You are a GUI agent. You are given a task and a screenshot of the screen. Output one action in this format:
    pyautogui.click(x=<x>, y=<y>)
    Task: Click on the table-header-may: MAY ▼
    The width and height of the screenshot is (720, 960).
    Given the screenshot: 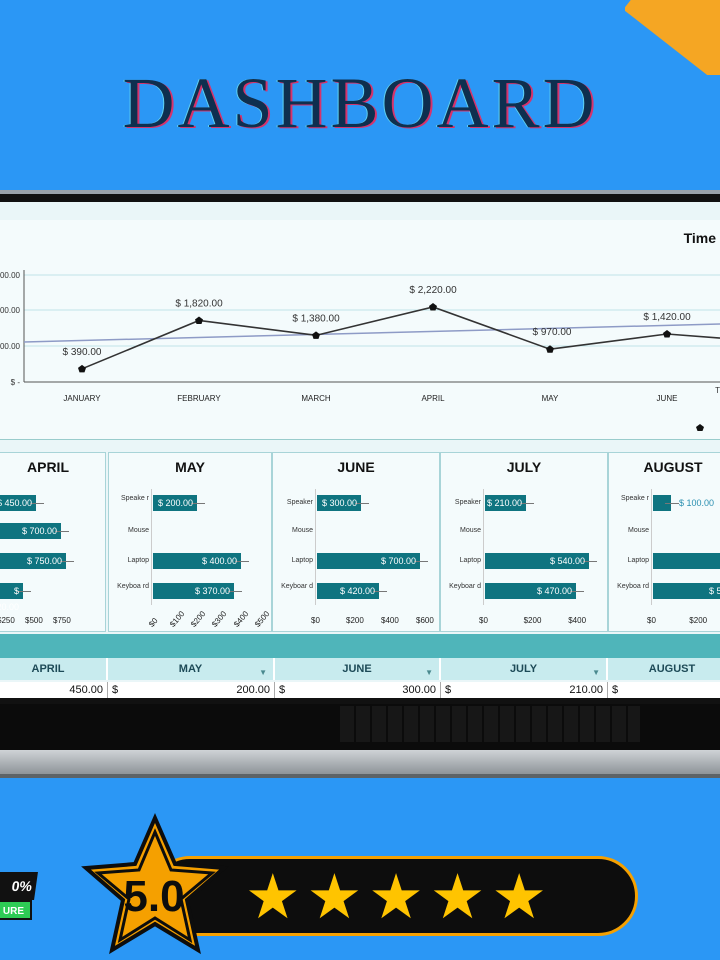 What is the action you would take?
    pyautogui.click(x=191, y=669)
    